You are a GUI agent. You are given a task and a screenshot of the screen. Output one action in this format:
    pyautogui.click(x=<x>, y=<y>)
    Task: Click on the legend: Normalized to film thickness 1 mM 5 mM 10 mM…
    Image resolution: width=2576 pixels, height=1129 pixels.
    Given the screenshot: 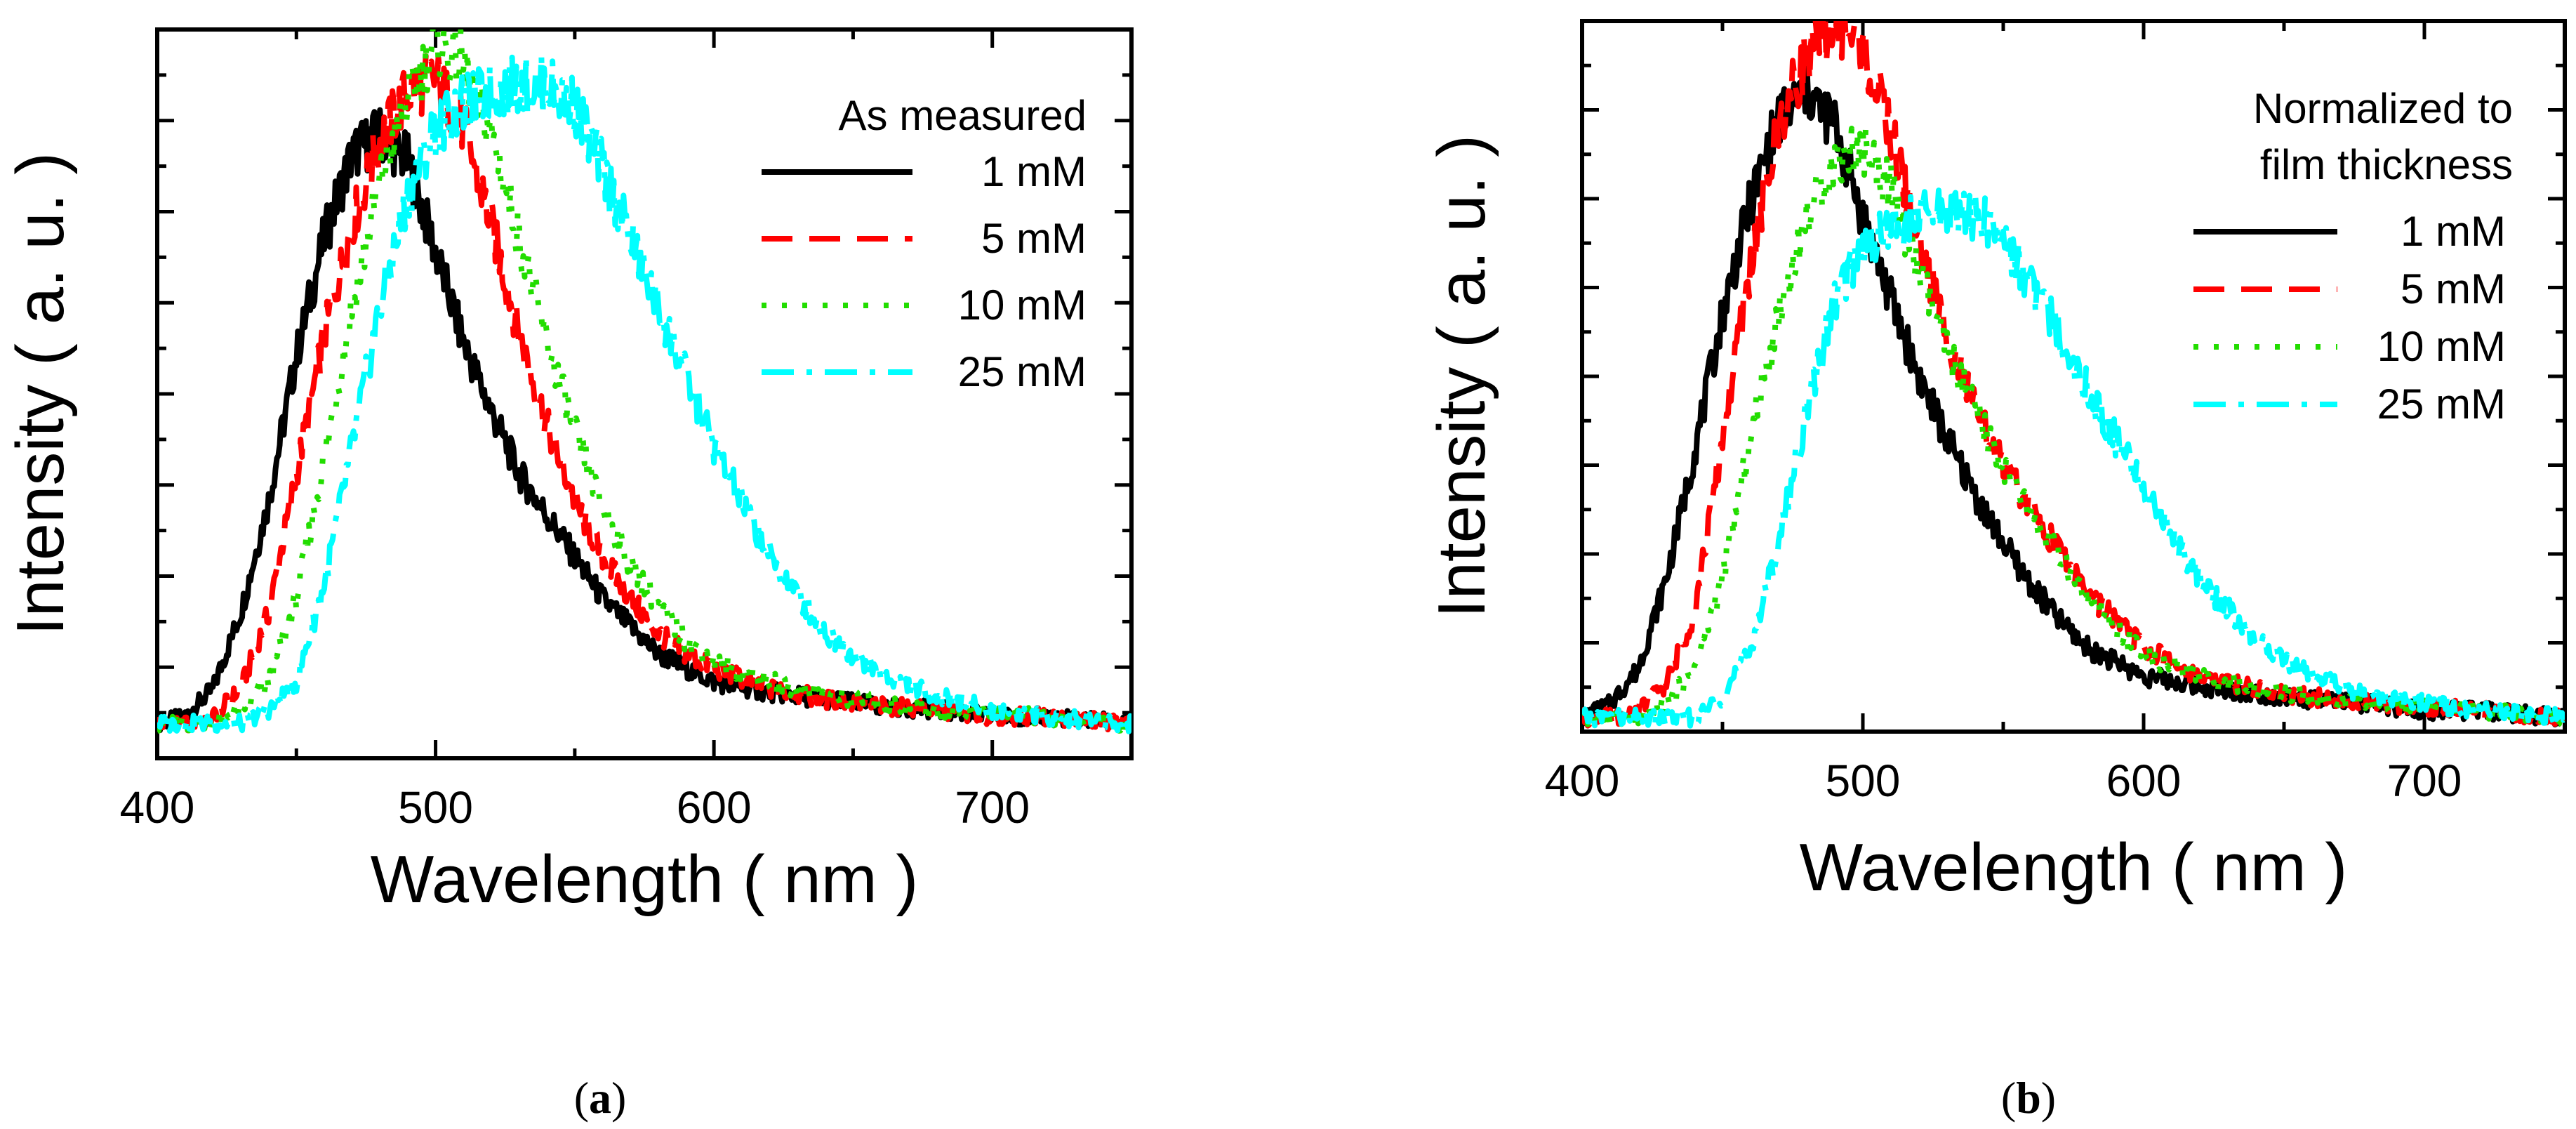 What is the action you would take?
    pyautogui.click(x=2353, y=256)
    